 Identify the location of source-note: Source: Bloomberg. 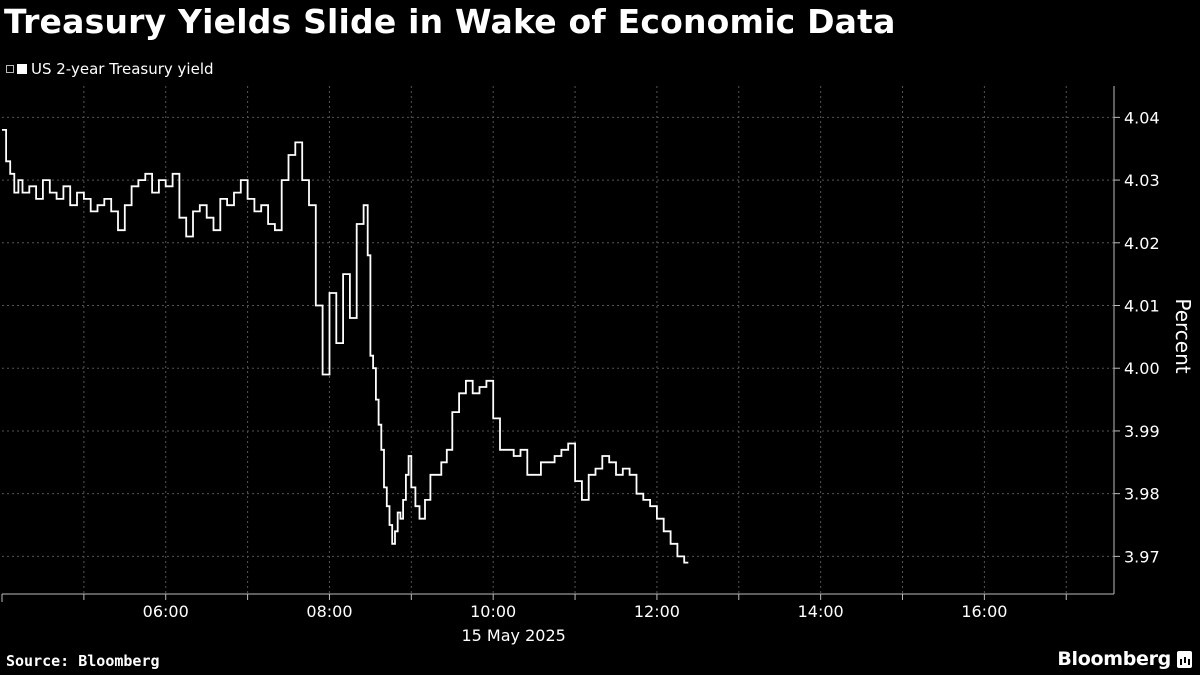
(83, 661).